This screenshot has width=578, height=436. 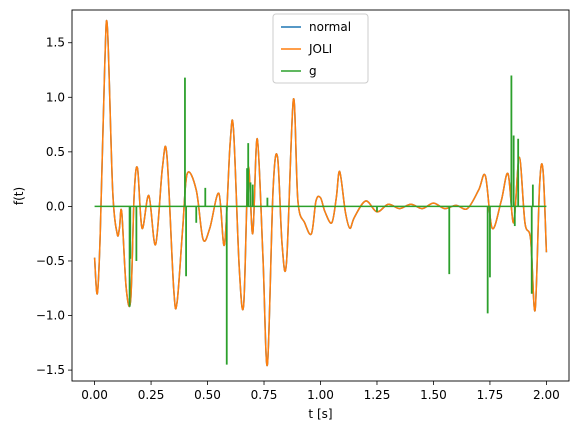 I want to click on y-axis-label: f(t), so click(x=19, y=196).